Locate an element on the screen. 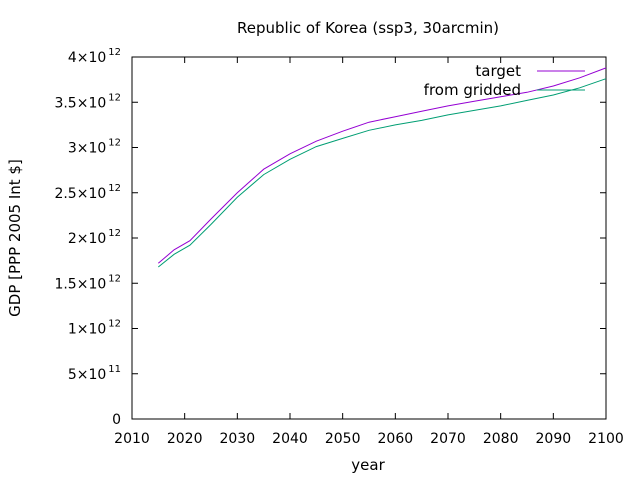  x-tick-label: 2070 is located at coordinates (448, 439).